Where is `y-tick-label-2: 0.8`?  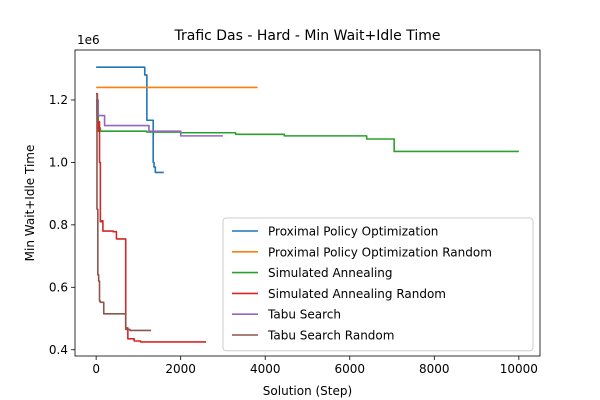
y-tick-label-2: 0.8 is located at coordinates (58, 225).